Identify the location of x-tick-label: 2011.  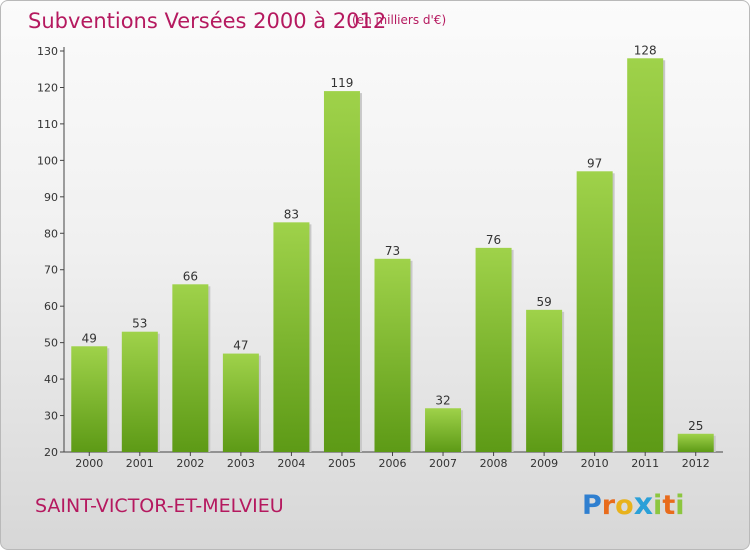
(645, 463).